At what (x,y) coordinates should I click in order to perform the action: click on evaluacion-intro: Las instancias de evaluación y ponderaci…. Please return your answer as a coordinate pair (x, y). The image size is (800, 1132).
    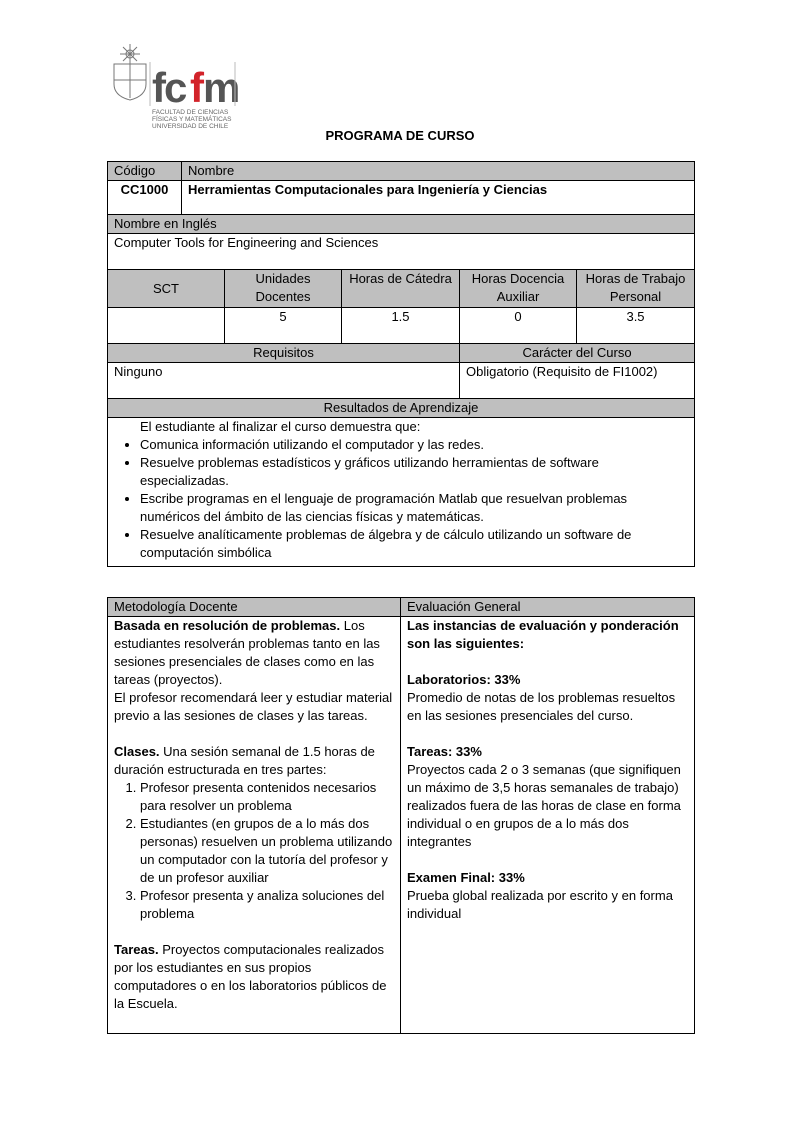
    Looking at the image, I should click on (543, 634).